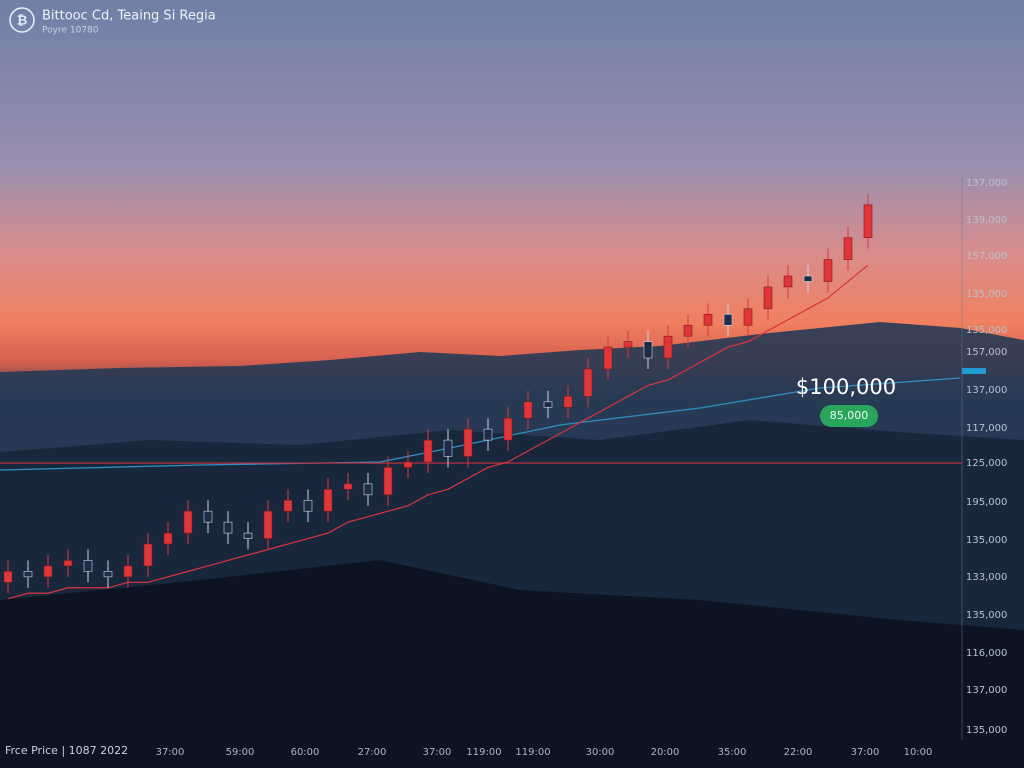 This screenshot has width=1024, height=768. What do you see at coordinates (129, 16) in the screenshot?
I see `chart-title: Bittooc Cd, Teaing Si Regia` at bounding box center [129, 16].